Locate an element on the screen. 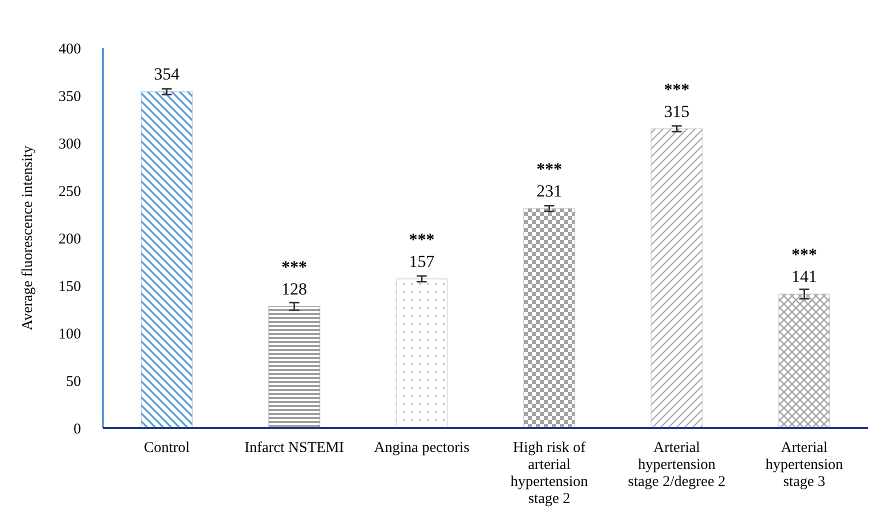 The height and width of the screenshot is (531, 896). y-tick-label: 0 is located at coordinates (77, 429).